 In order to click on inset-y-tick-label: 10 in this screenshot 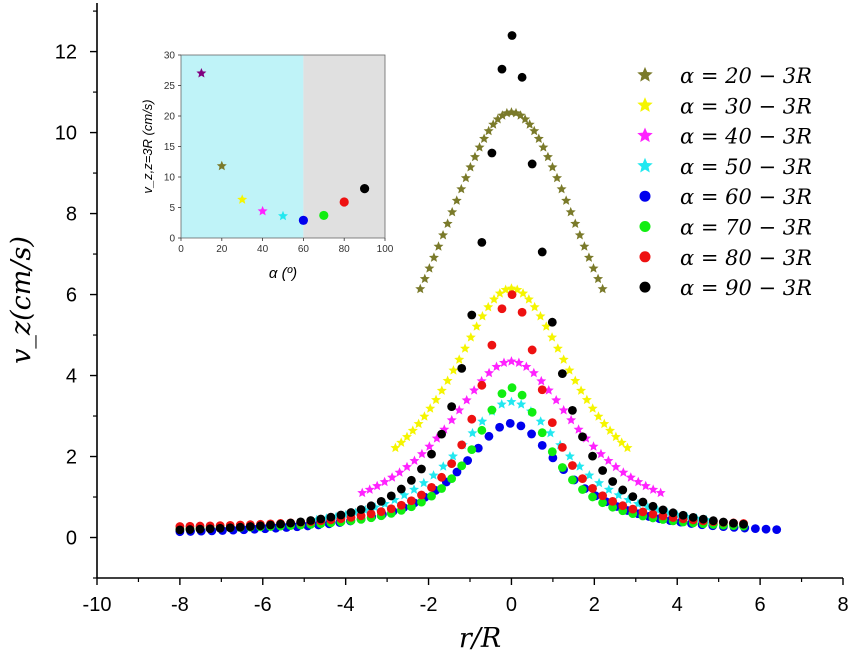, I will do `click(170, 178)`.